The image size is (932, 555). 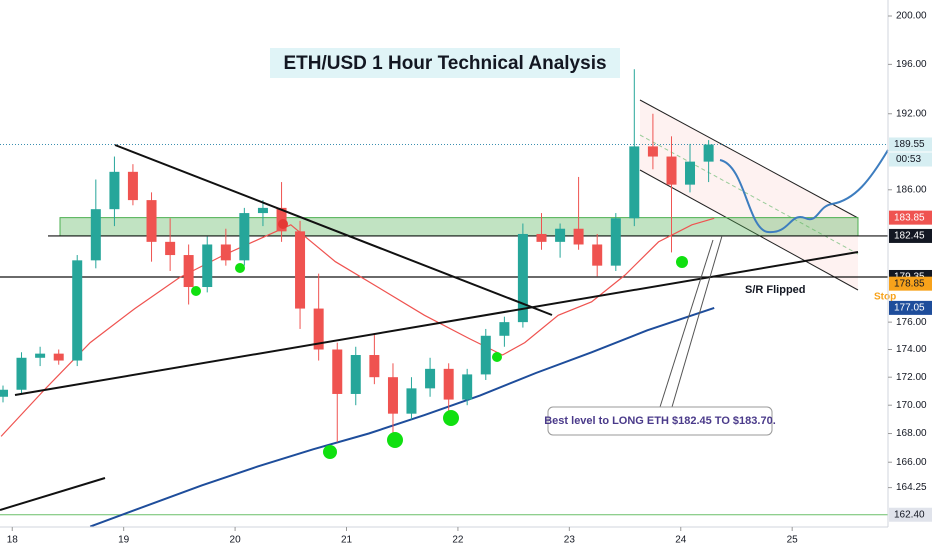 I want to click on x-tick-label: 23, so click(x=570, y=540).